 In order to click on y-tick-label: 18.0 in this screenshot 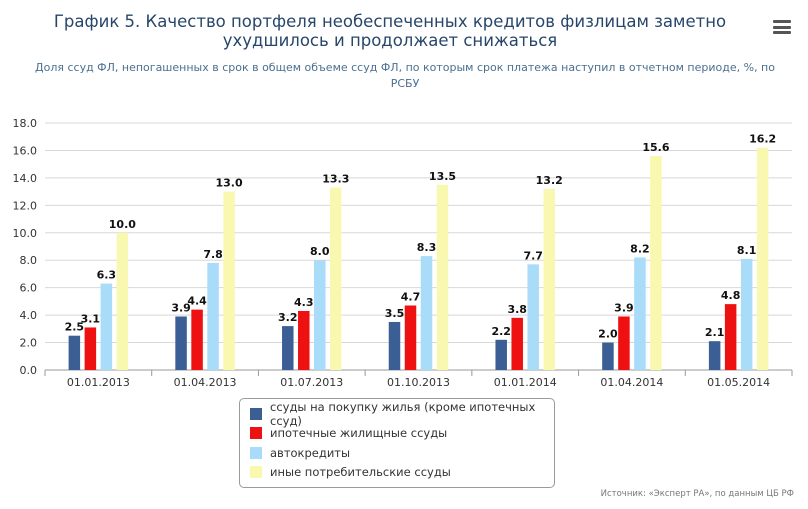, I will do `click(25, 123)`.